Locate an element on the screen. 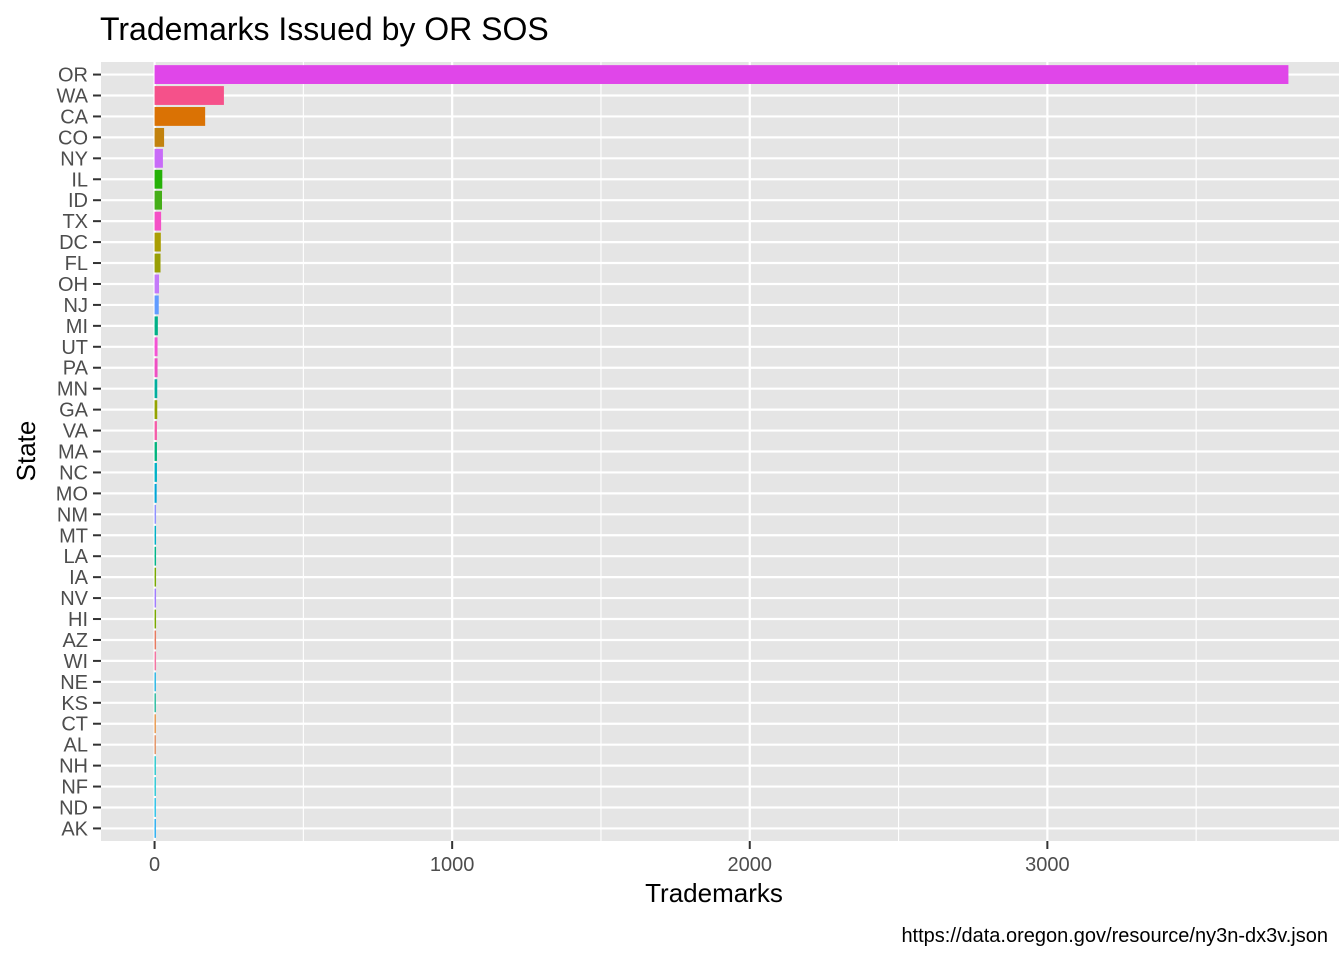 The image size is (1344, 960). y-tick-label: AL is located at coordinates (76, 746).